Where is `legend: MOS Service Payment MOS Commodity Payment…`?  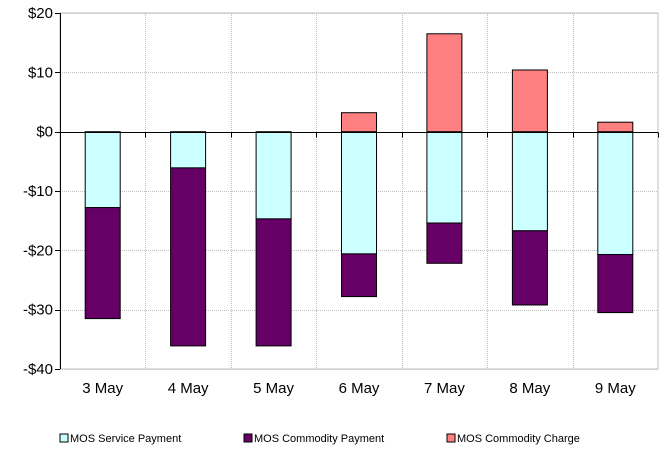
legend: MOS Service Payment MOS Commodity Payment… is located at coordinates (319, 439).